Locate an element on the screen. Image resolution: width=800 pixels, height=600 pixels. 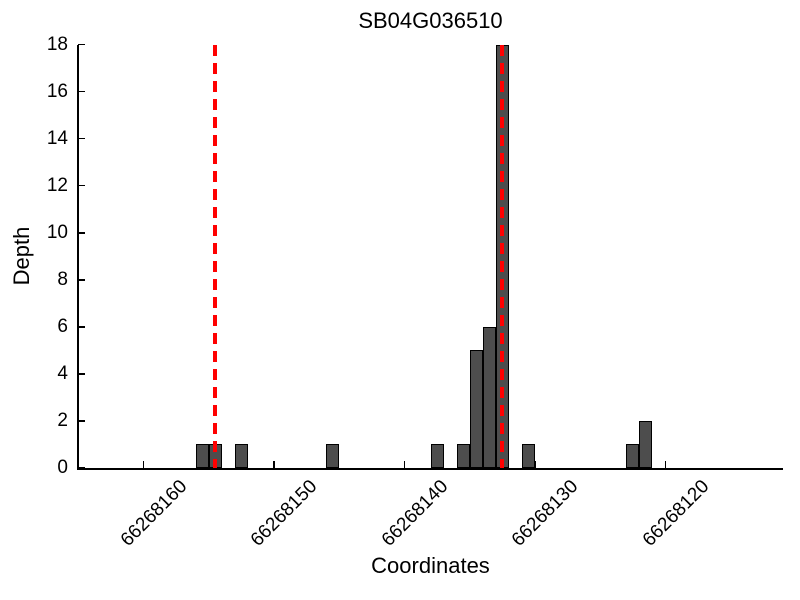
x-tick-label: 66268160 is located at coordinates (154, 513).